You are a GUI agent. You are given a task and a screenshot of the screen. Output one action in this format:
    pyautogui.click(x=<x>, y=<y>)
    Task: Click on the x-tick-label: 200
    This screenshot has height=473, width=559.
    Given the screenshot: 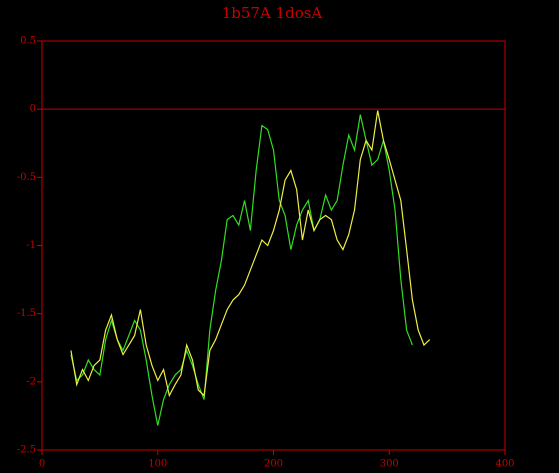 What is the action you would take?
    pyautogui.click(x=273, y=464)
    